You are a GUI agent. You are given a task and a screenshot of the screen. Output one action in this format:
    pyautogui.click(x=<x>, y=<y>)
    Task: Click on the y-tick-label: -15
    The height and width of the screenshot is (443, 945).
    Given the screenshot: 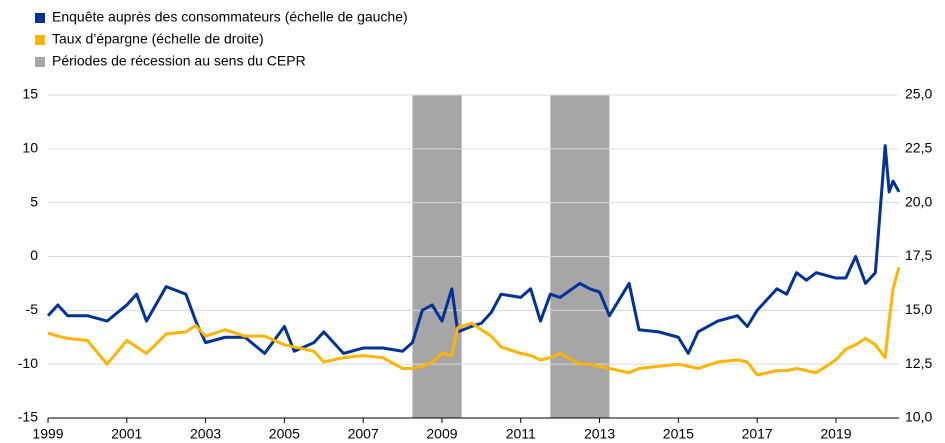 What is the action you would take?
    pyautogui.click(x=28, y=417)
    